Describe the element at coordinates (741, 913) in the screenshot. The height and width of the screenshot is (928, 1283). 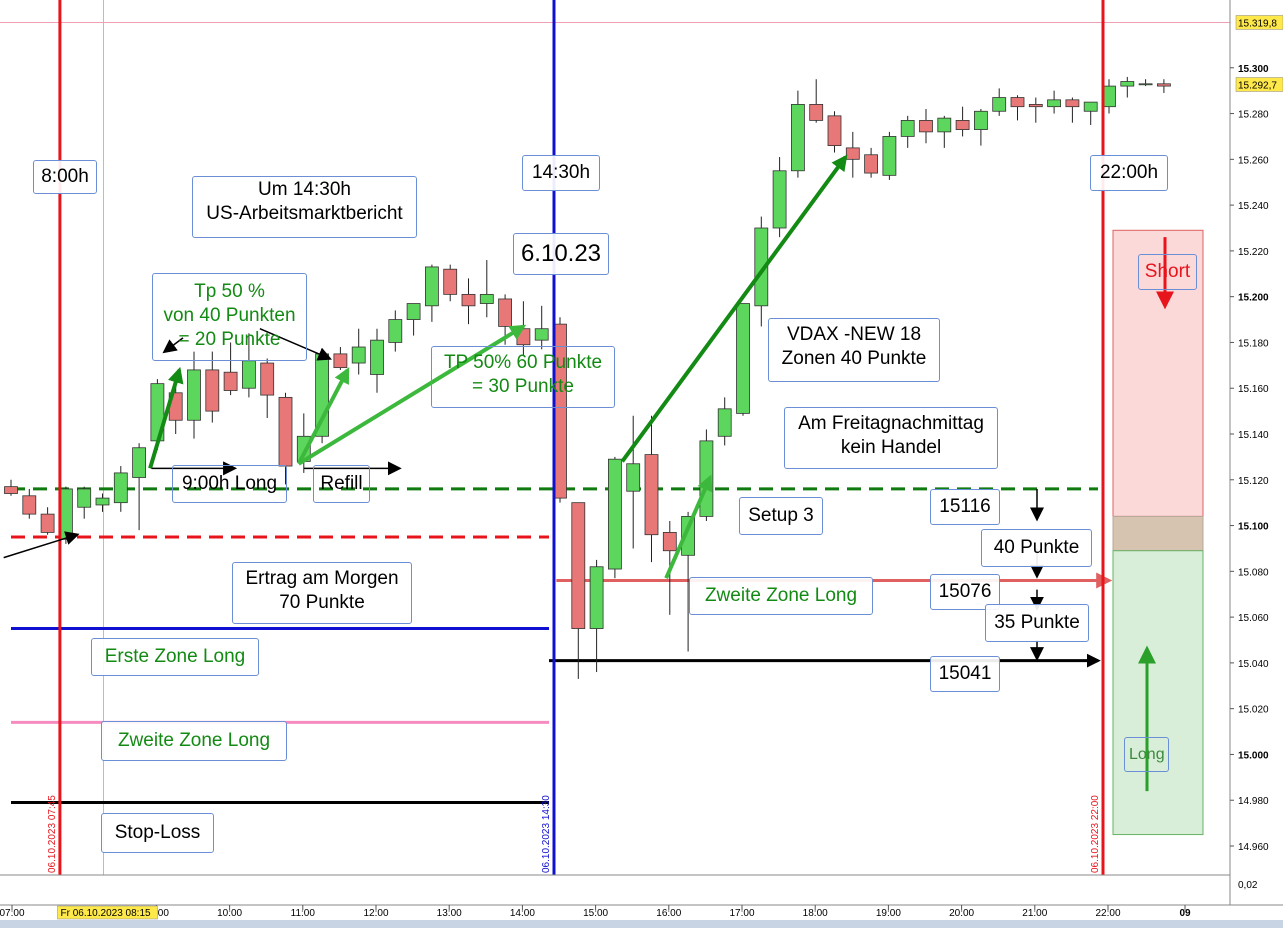
I see `x-tick-label-9: 17:00` at that location.